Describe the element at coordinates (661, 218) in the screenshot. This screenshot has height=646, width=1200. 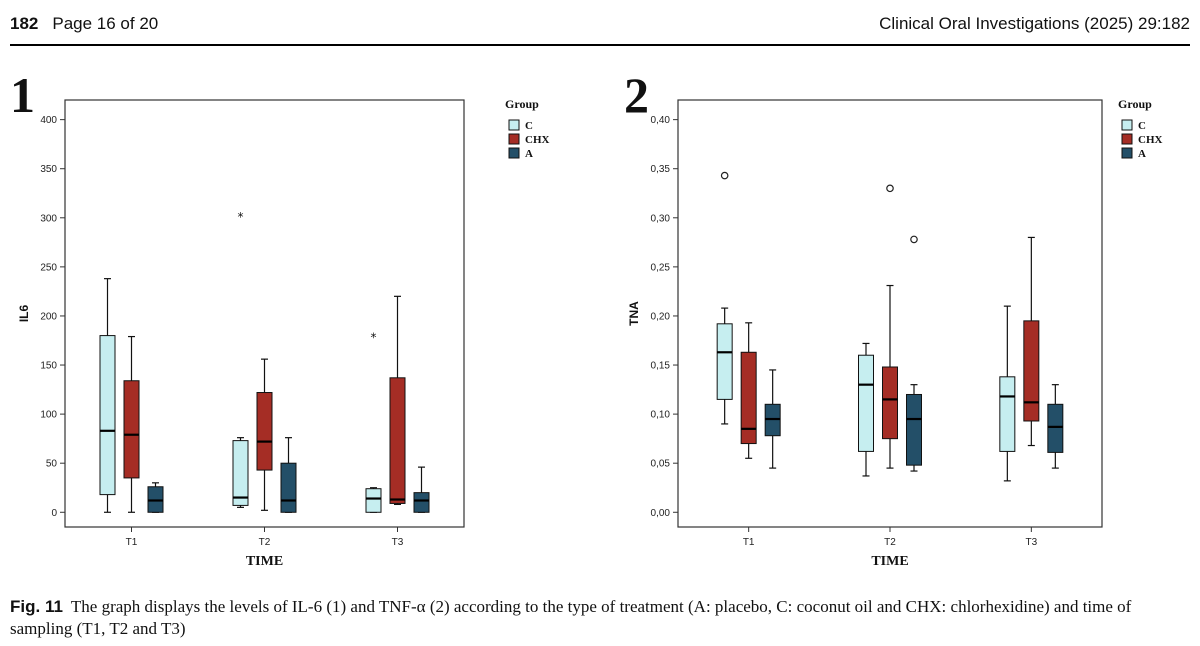
I see `y-tick-label: 0,30` at that location.